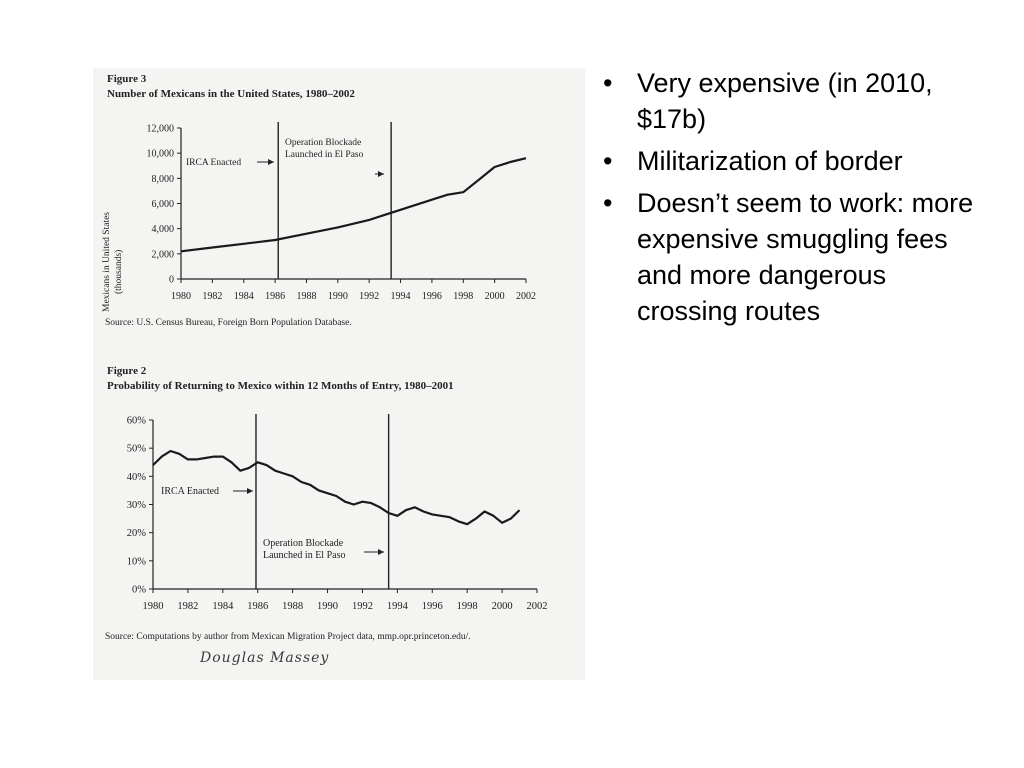  What do you see at coordinates (463, 296) in the screenshot?
I see `chart0-x-tick-label: 1998` at bounding box center [463, 296].